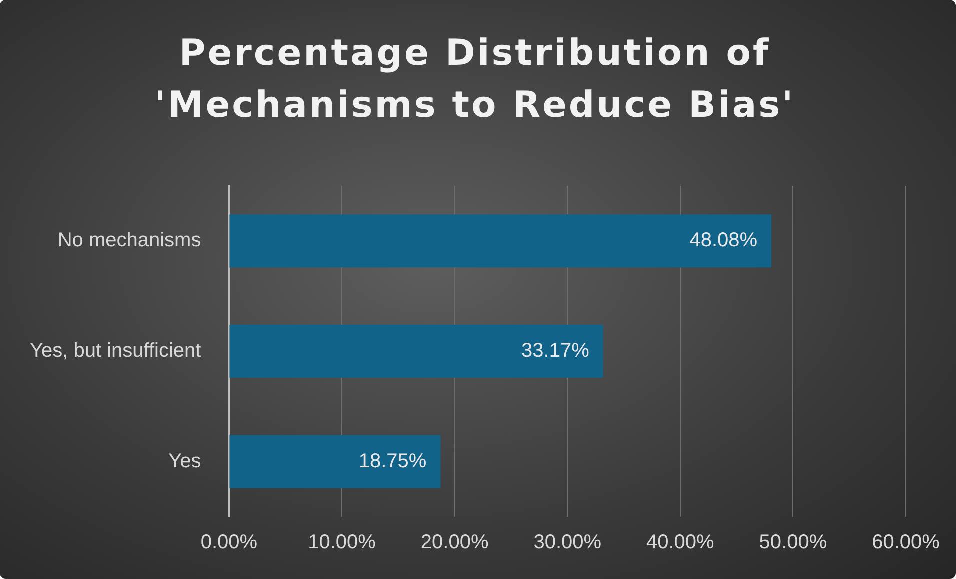 This screenshot has width=956, height=579. What do you see at coordinates (229, 543) in the screenshot?
I see `x-tick-label: 0.00%` at bounding box center [229, 543].